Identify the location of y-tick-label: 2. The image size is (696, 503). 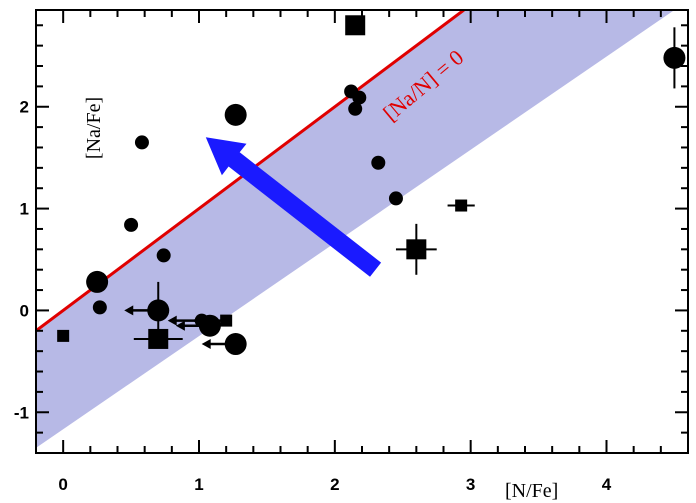
(24, 107).